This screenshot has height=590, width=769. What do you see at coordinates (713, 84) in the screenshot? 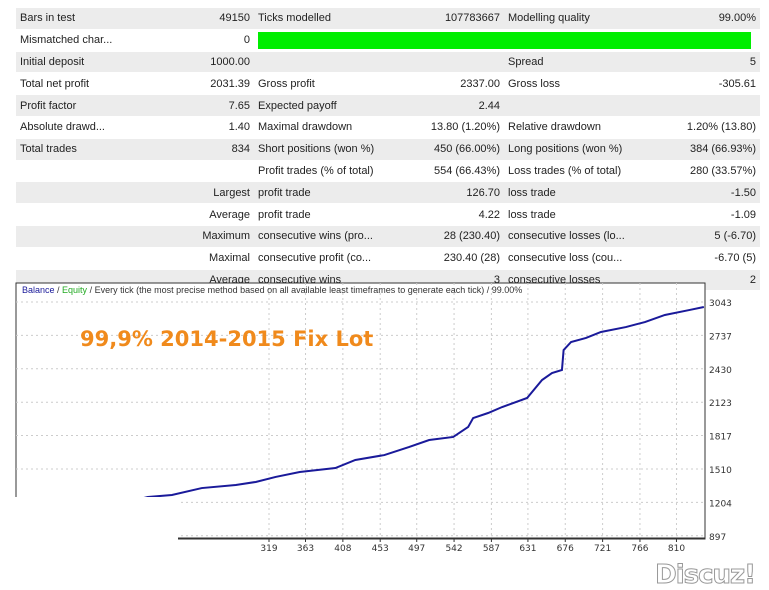
I see `cell-value: -305.61` at bounding box center [713, 84].